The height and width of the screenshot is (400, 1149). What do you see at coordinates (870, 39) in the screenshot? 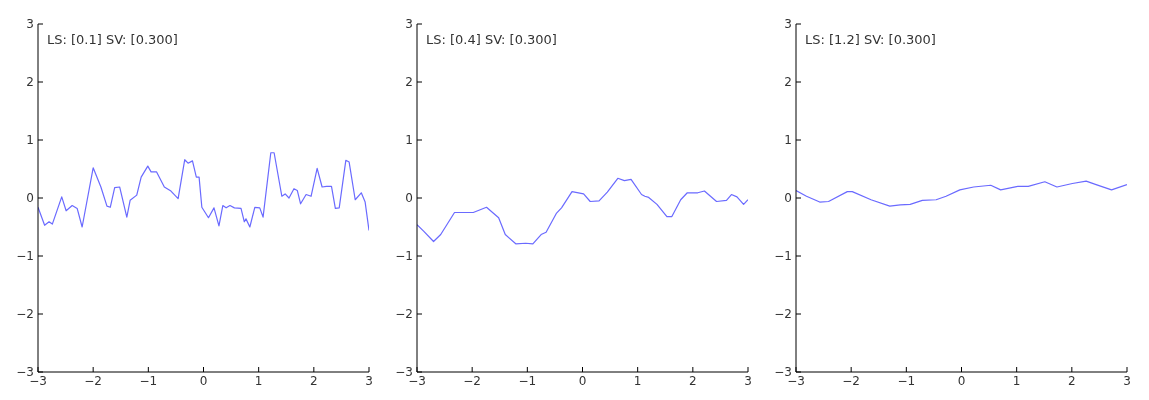
I see `annotation: LS: [1.2] SV: [0.300]` at bounding box center [870, 39].